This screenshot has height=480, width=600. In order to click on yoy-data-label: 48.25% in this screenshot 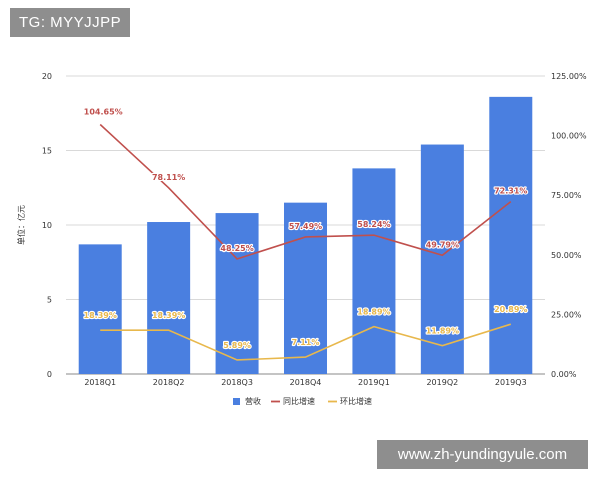, I will do `click(236, 248)`.